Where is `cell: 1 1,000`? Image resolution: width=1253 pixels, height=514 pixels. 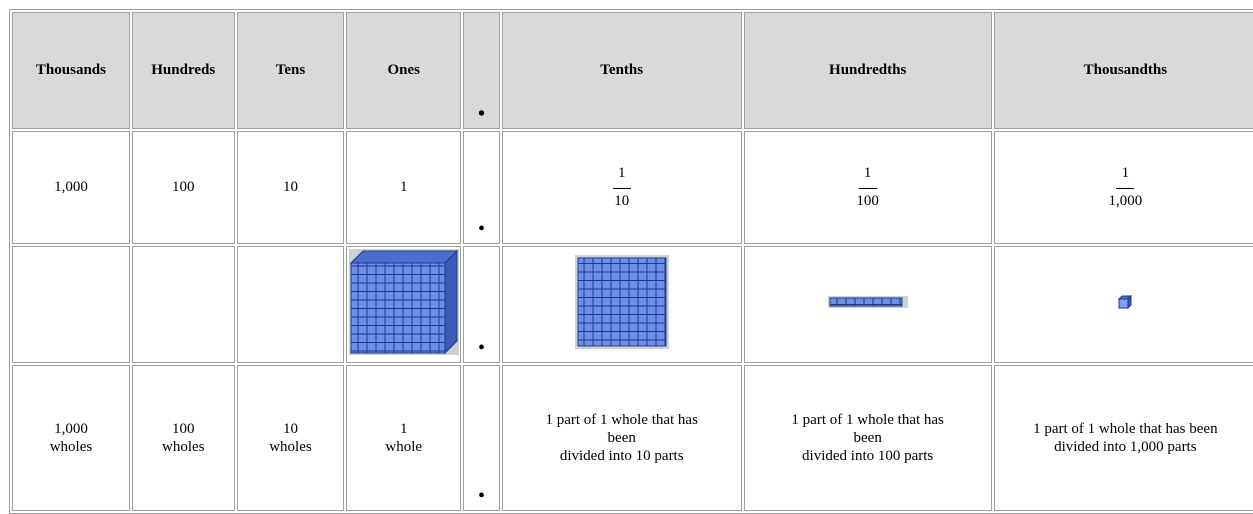
cell: 1 1,000 is located at coordinates (1123, 187).